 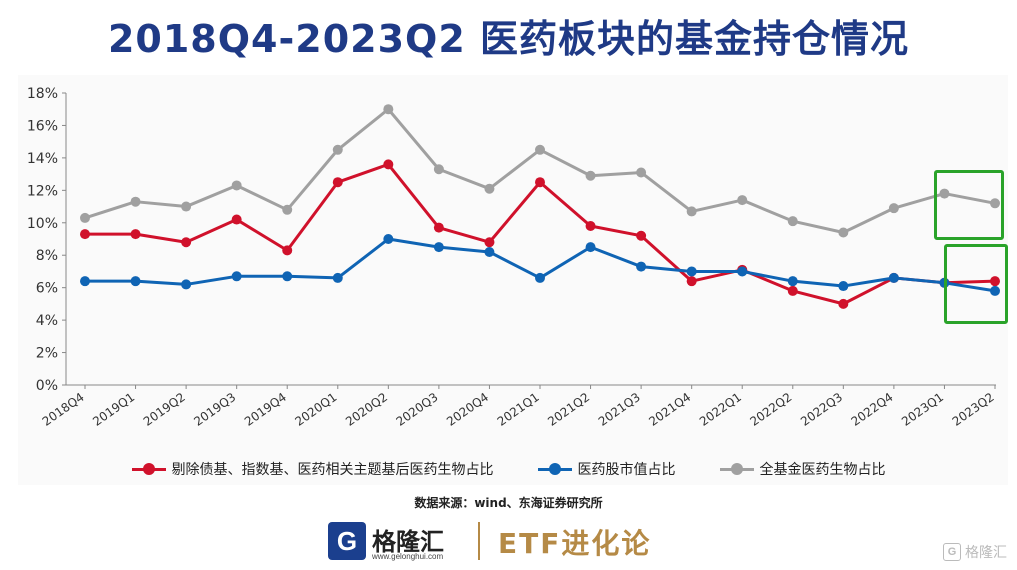 What do you see at coordinates (408, 556) in the screenshot?
I see `logo-url: www.gelonghui.com` at bounding box center [408, 556].